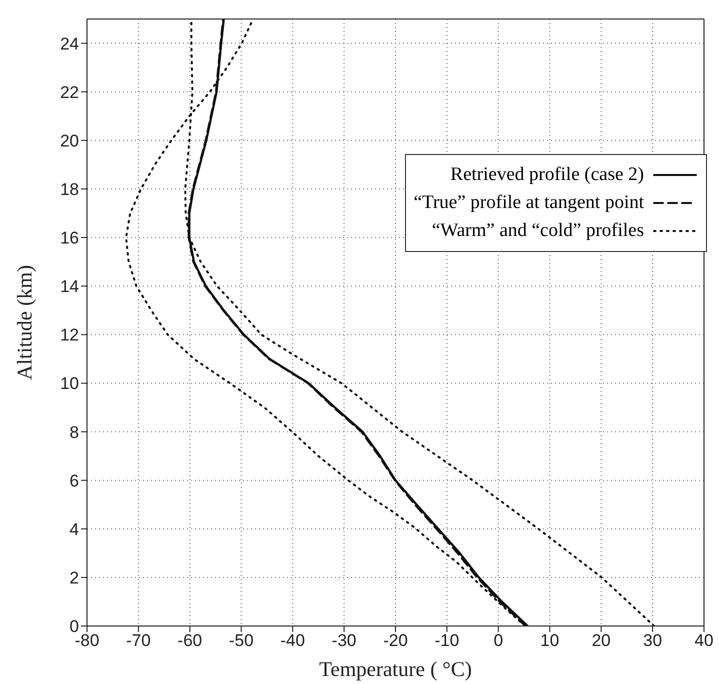 This screenshot has height=684, width=719. Describe the element at coordinates (69, 335) in the screenshot. I see `y-tick-label: 12` at that location.